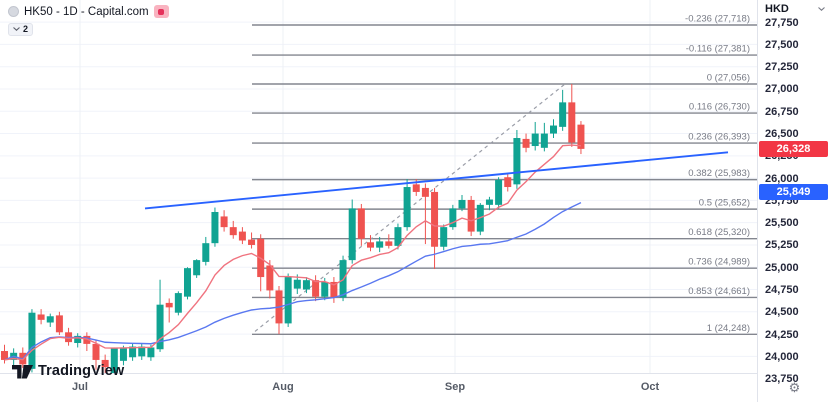  I want to click on symbol-title: HK50 - 1D - Capital.com, so click(86, 11).